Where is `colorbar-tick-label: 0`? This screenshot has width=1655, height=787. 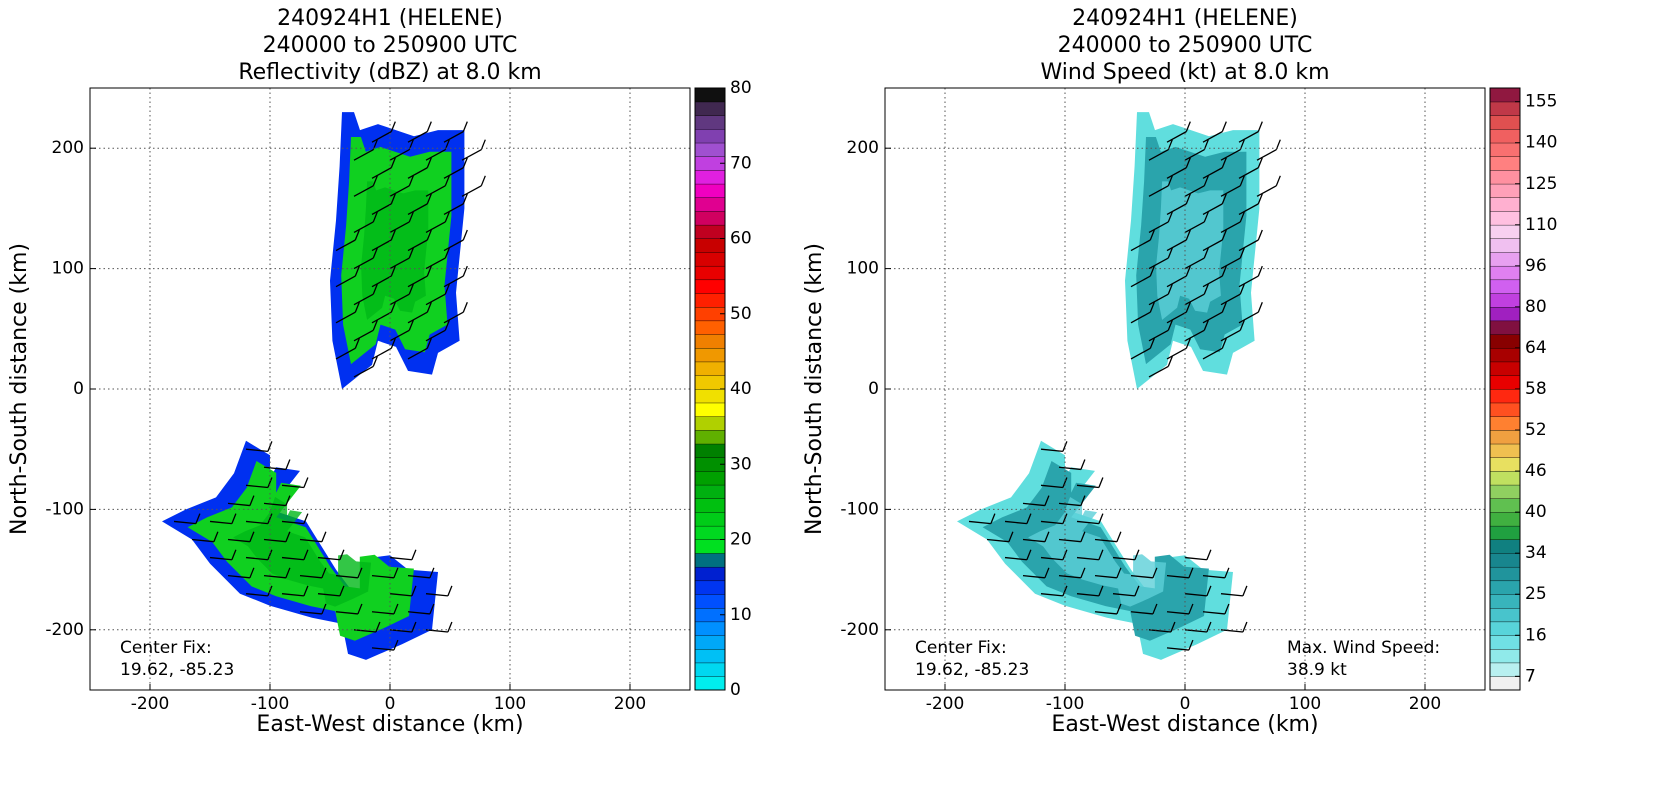 colorbar-tick-label: 0 is located at coordinates (735, 690).